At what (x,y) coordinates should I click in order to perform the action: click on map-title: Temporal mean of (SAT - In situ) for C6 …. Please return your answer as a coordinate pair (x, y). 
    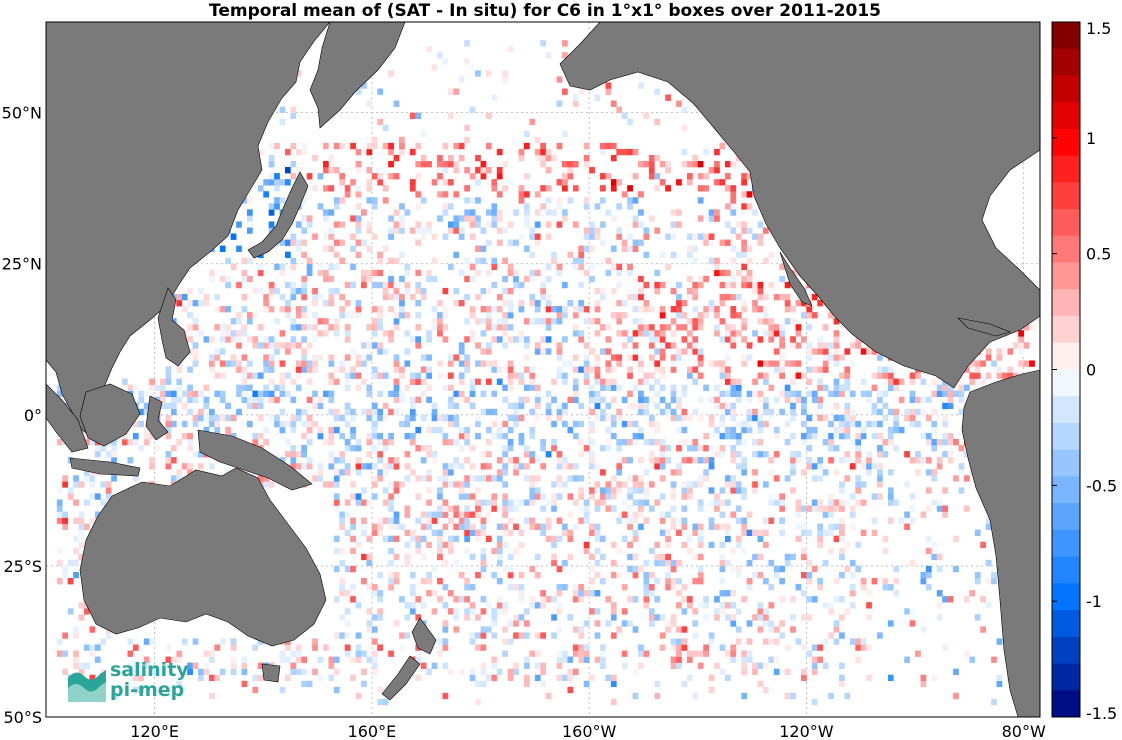
    Looking at the image, I should click on (545, 11).